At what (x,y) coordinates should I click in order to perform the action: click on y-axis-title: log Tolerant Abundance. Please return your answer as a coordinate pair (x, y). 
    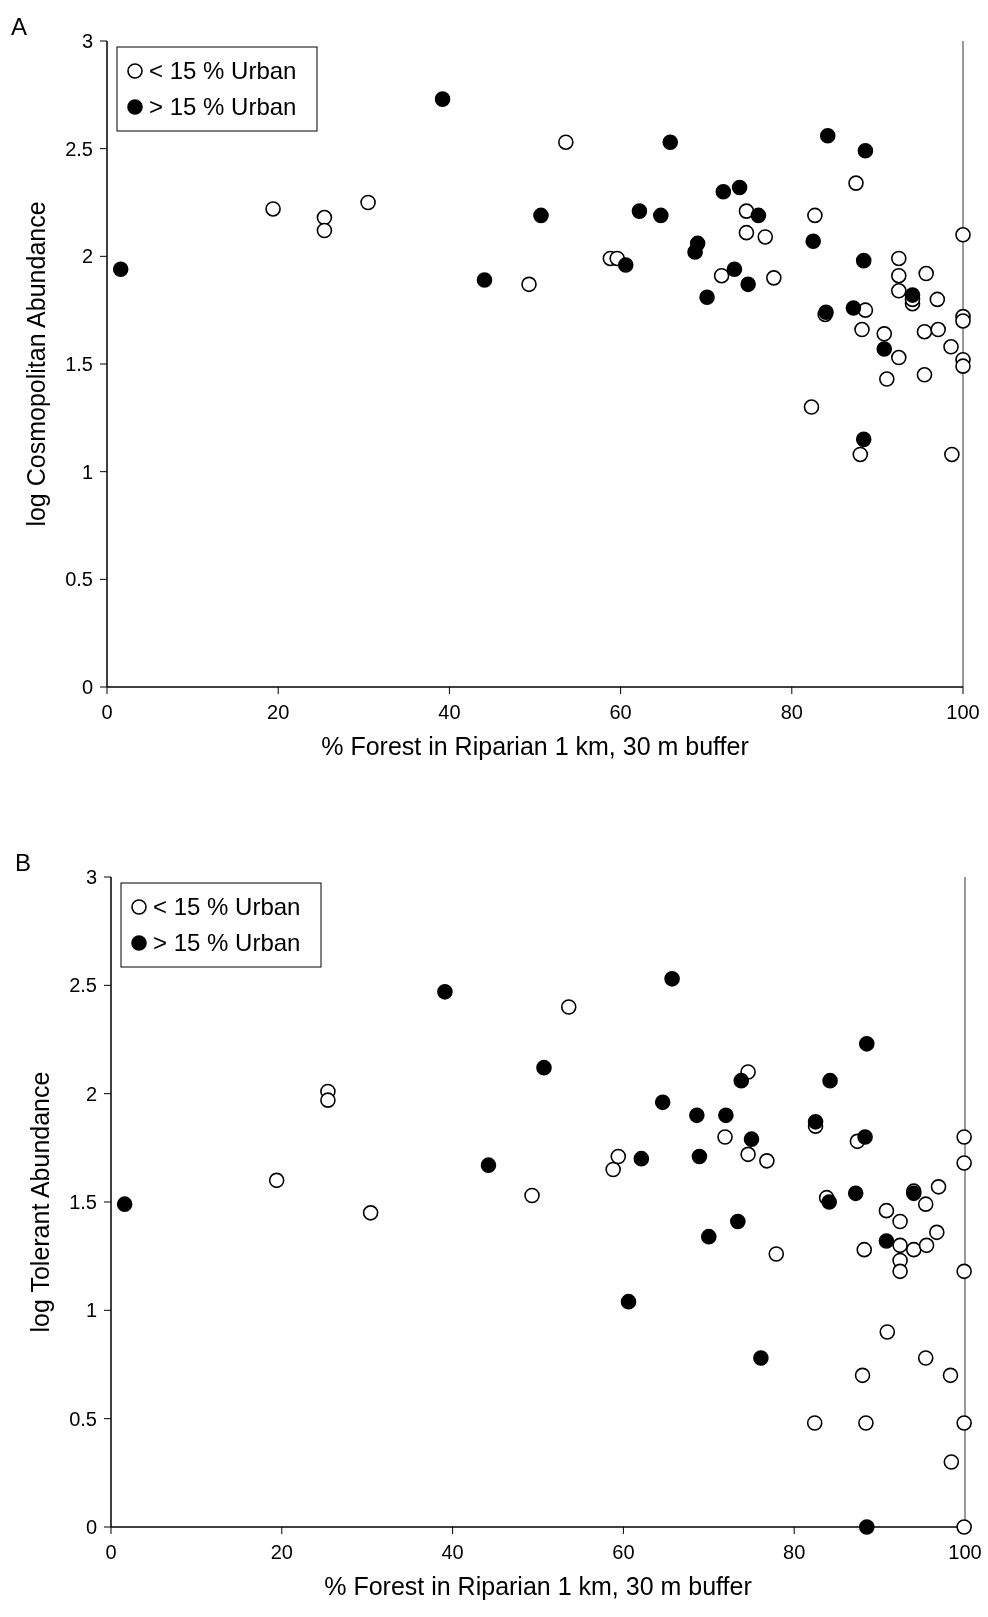
    Looking at the image, I should click on (40, 1202).